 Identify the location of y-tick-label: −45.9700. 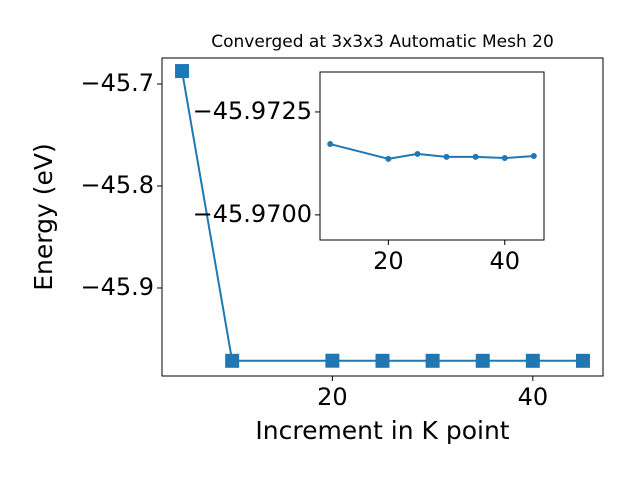
(252, 214).